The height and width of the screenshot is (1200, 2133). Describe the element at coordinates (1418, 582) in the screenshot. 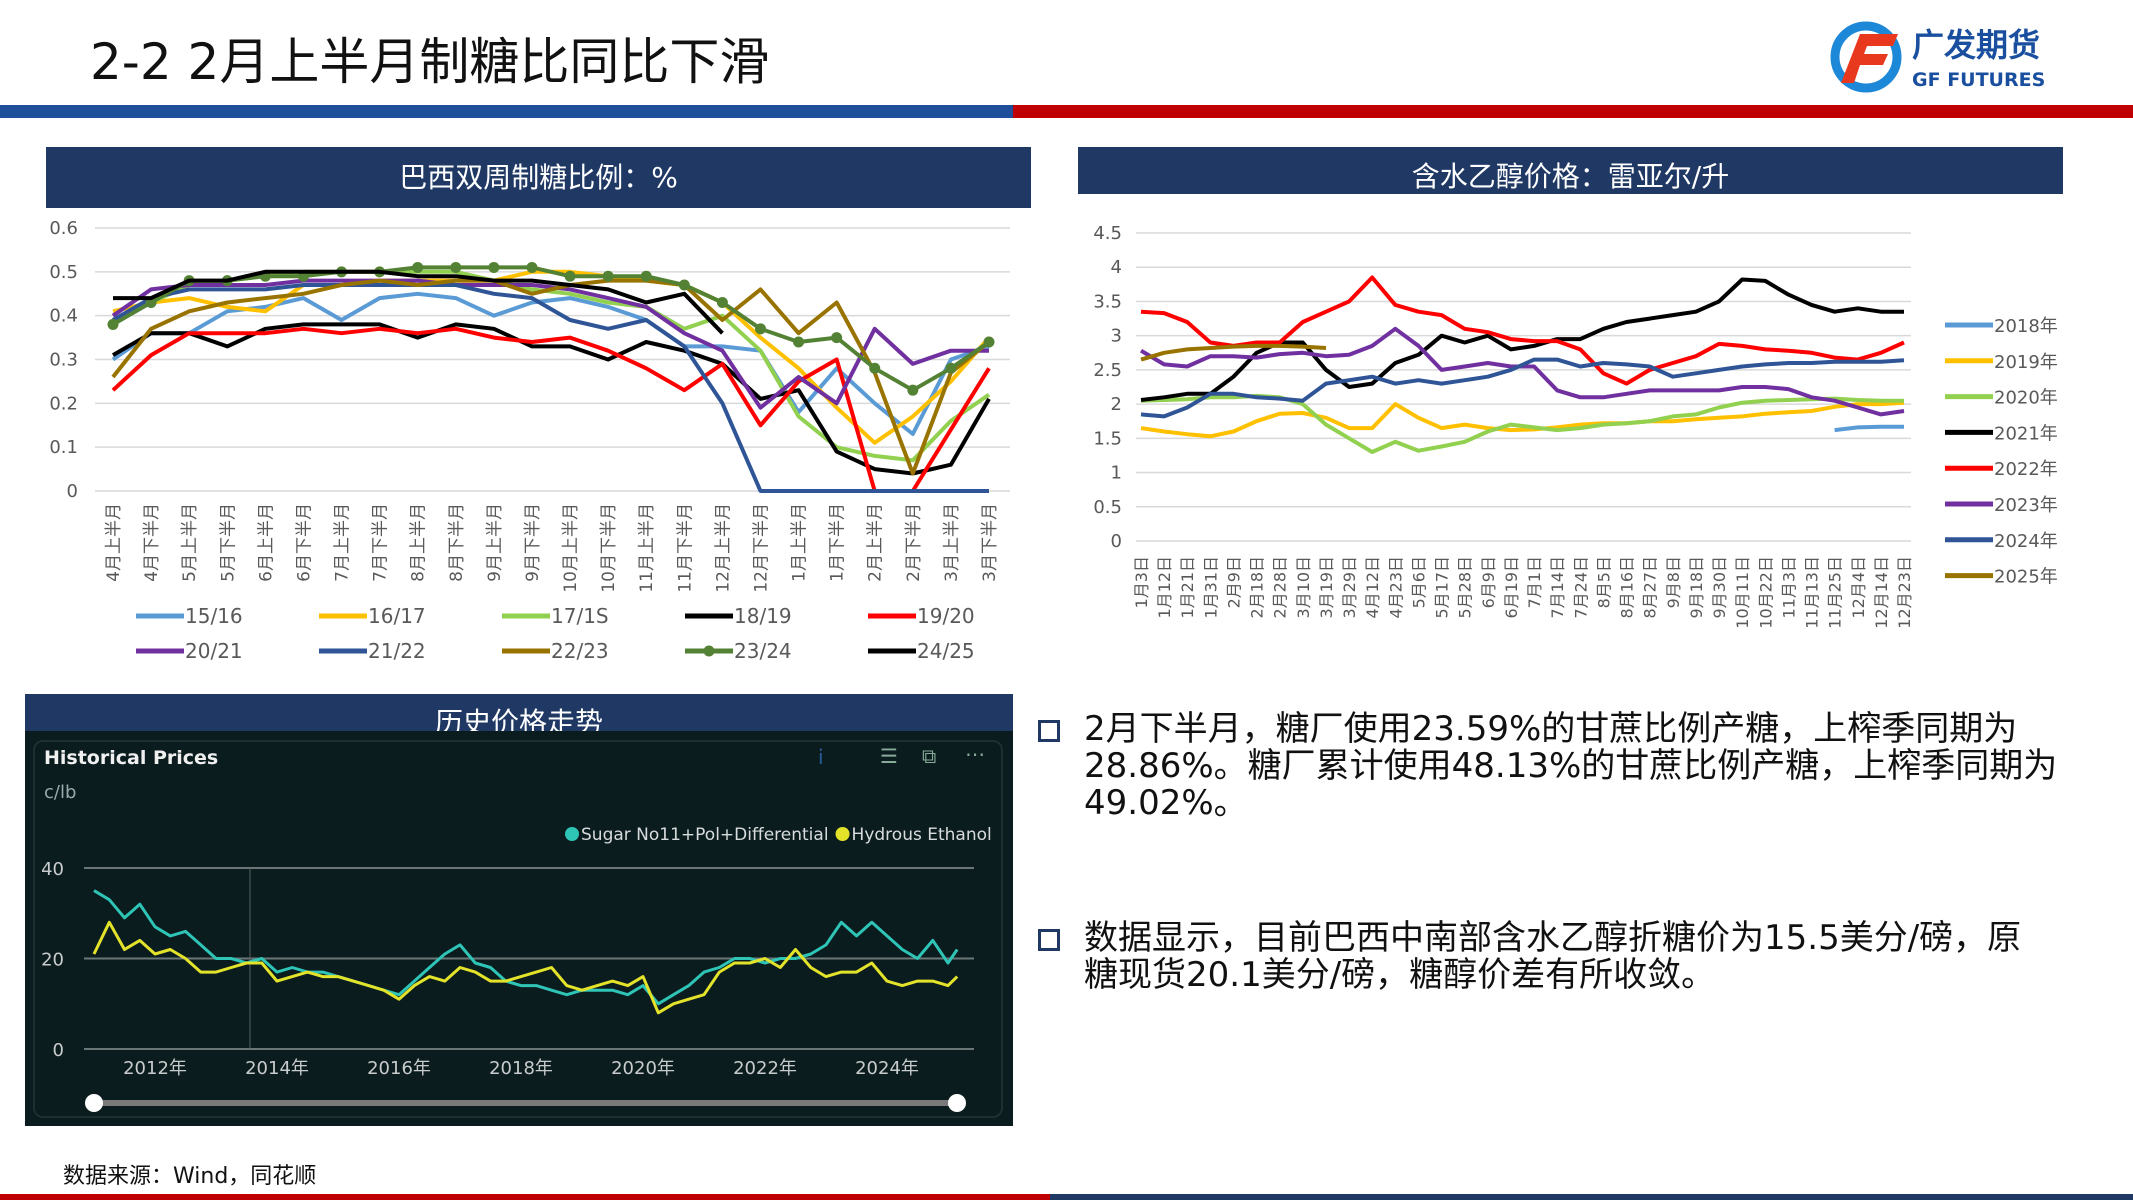

I see `x-tick-label: 5月6日` at that location.